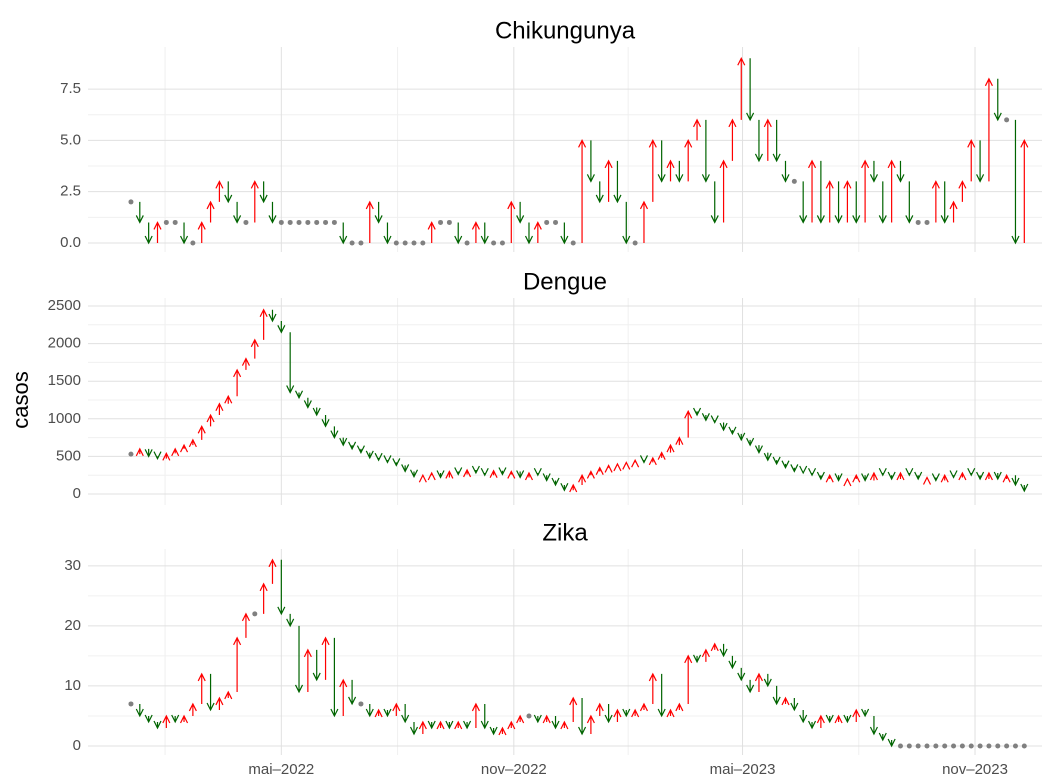 This screenshot has height=778, width=1059. What do you see at coordinates (70, 139) in the screenshot?
I see `y-tick-label: 5.0` at bounding box center [70, 139].